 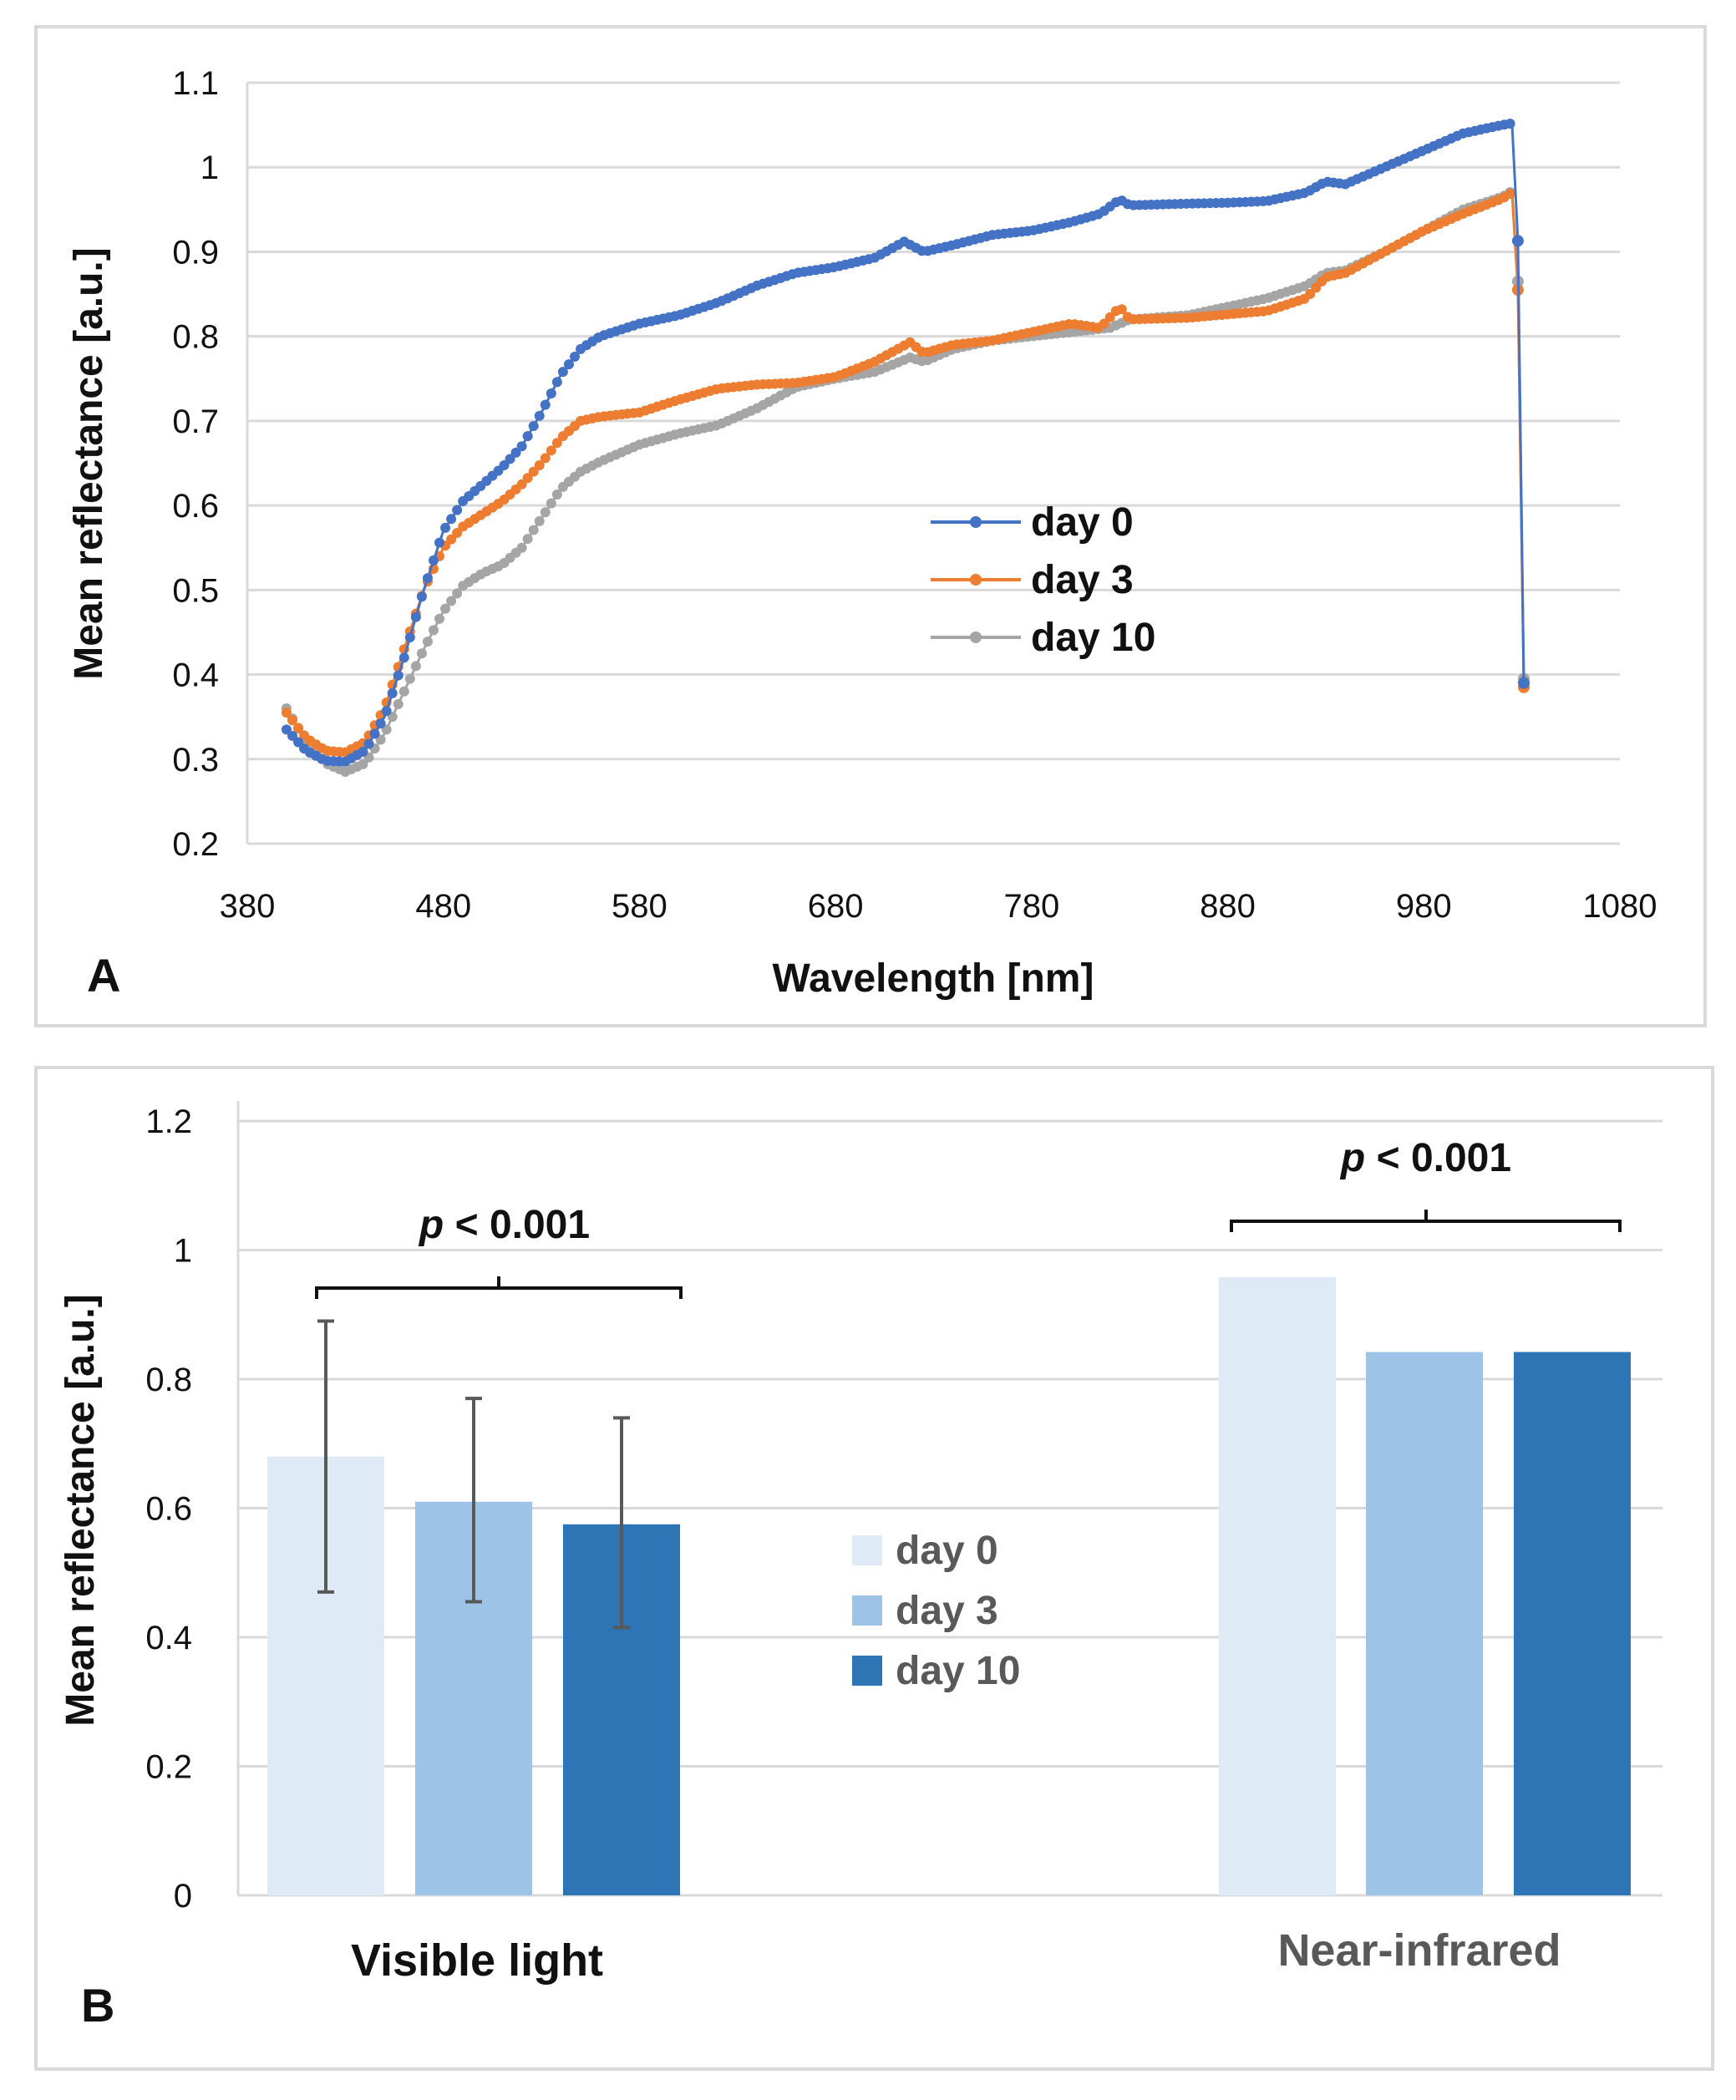 What do you see at coordinates (1620, 906) in the screenshot?
I see `x-tick-label: 1080` at bounding box center [1620, 906].